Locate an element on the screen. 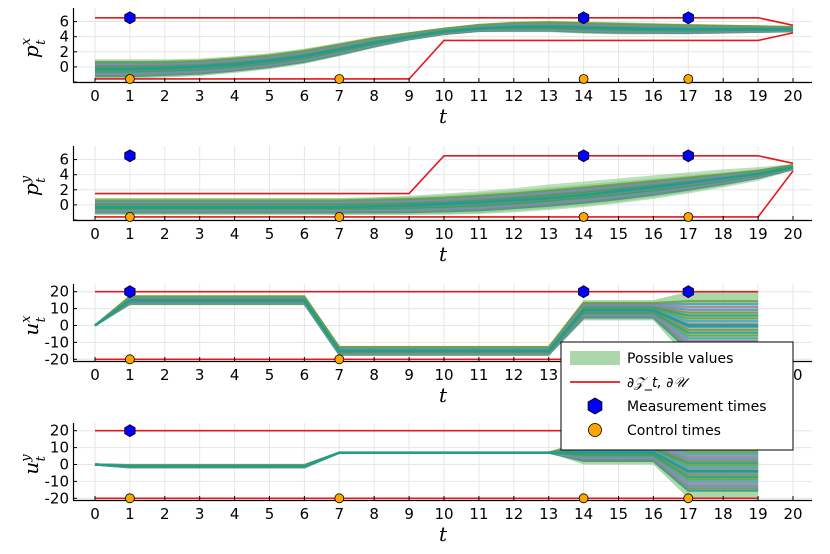 The height and width of the screenshot is (554, 830). x-tick-label: 2 is located at coordinates (165, 514).